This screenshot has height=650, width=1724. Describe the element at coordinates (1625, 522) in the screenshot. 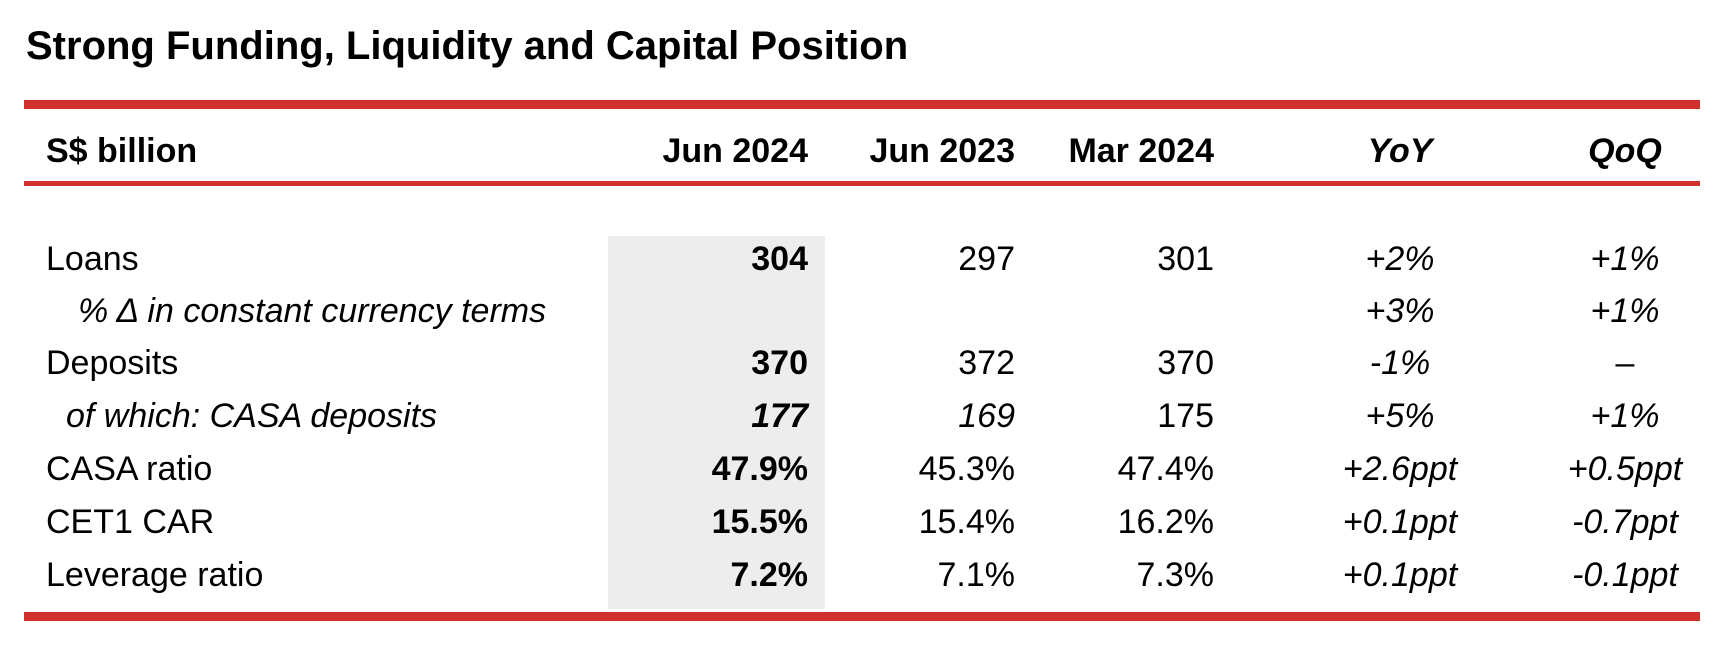

I see `row-qoq: -0.7ppt` at that location.